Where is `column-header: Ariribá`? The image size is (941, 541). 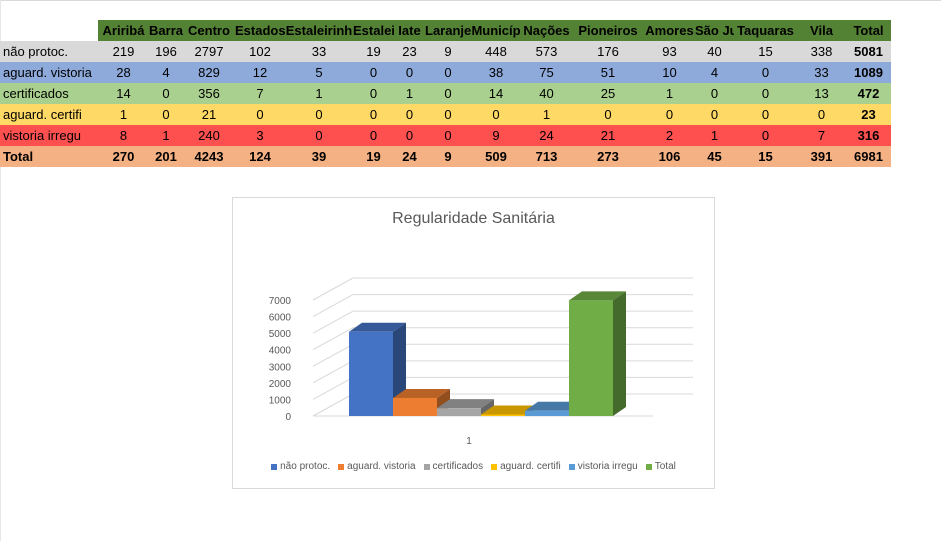
column-header: Ariribá is located at coordinates (123, 30).